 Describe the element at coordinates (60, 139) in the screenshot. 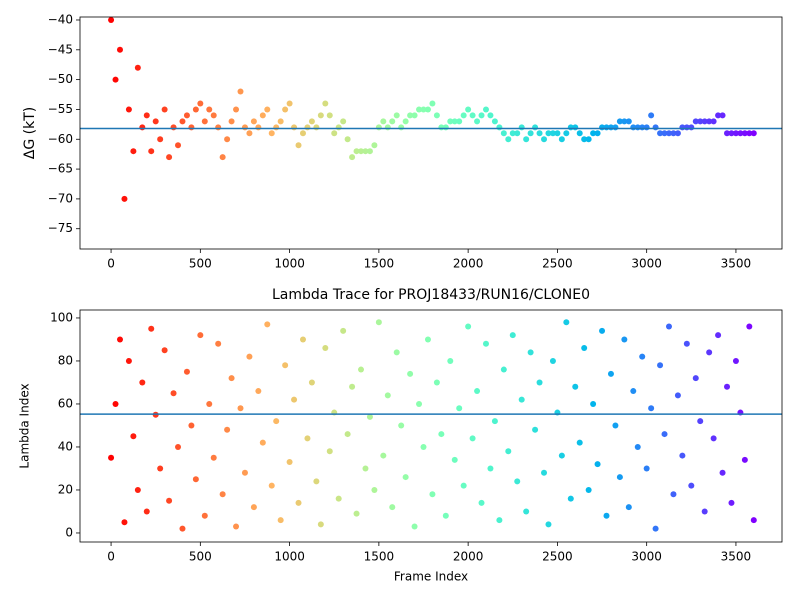

I see `y-tick-label: −60` at that location.